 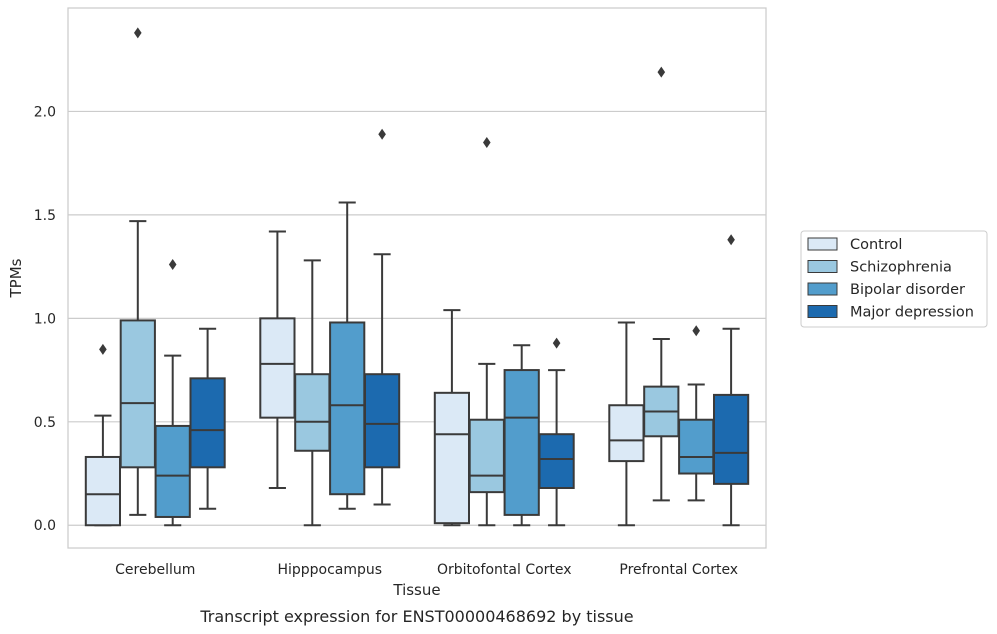 What do you see at coordinates (329, 570) in the screenshot?
I see `x-tick-label: Hipppocampus` at bounding box center [329, 570].